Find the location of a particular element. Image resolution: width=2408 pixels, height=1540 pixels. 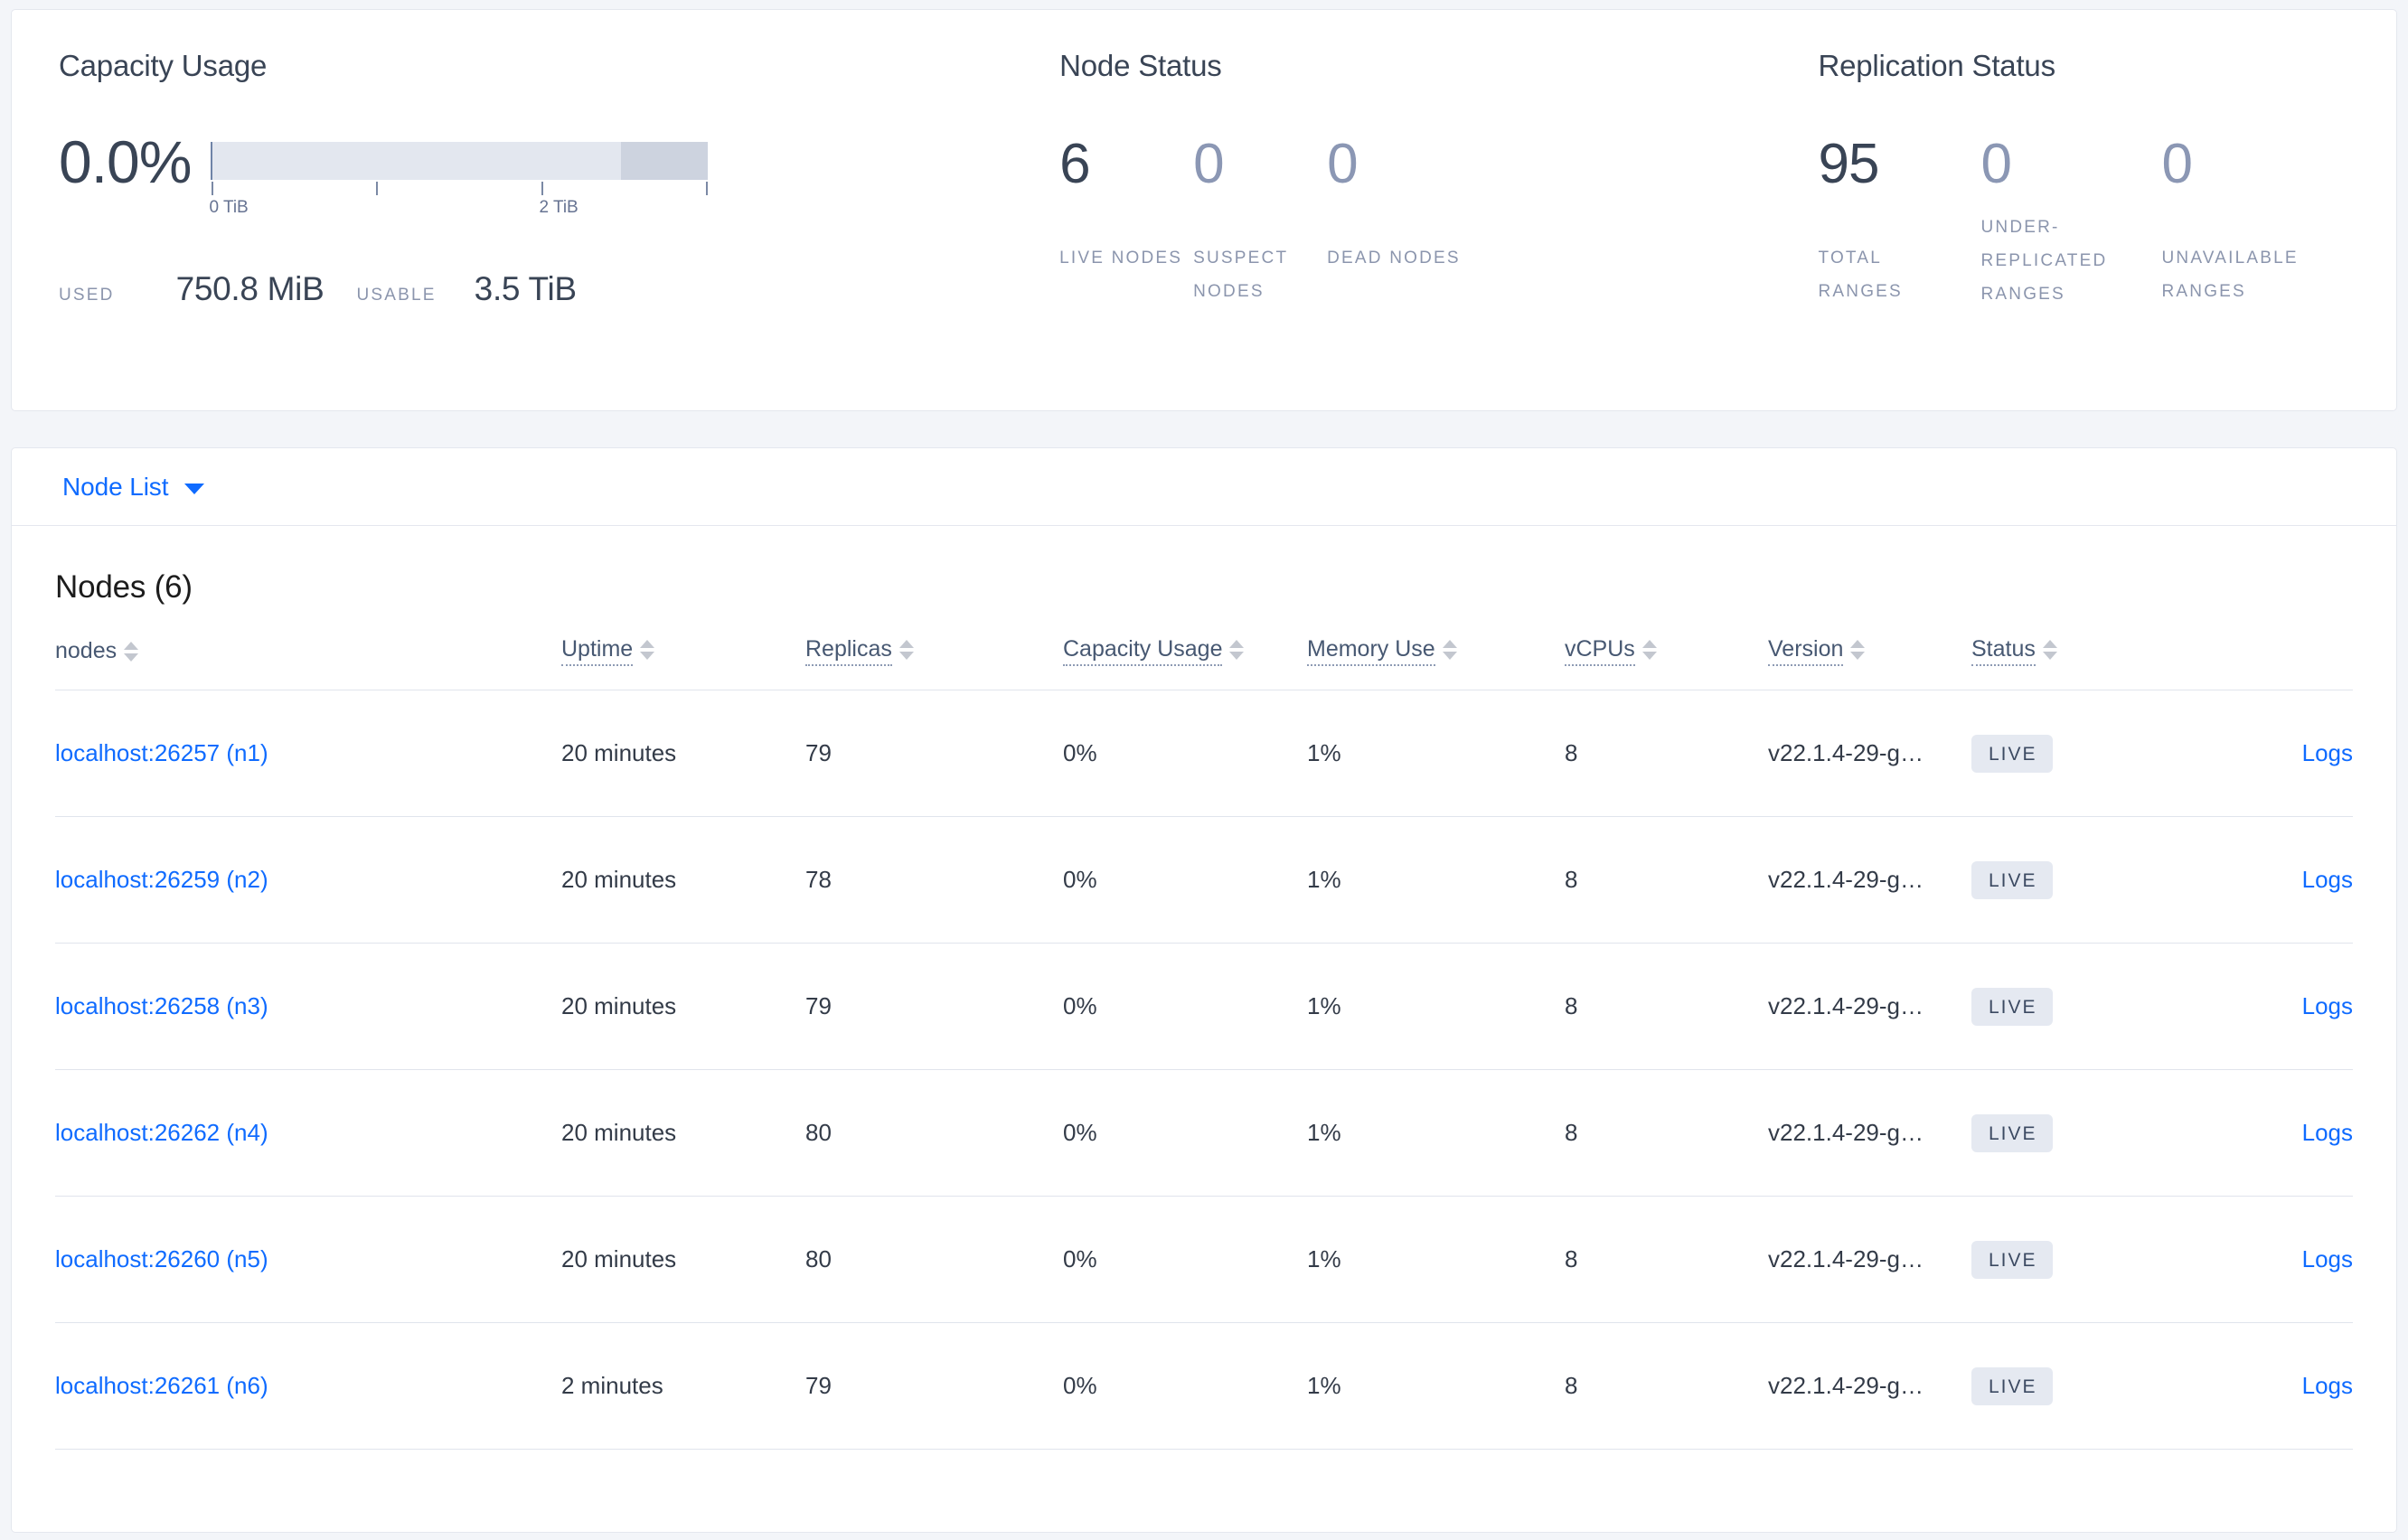

node-list-tabs-bar: Node List is located at coordinates (1204, 487).